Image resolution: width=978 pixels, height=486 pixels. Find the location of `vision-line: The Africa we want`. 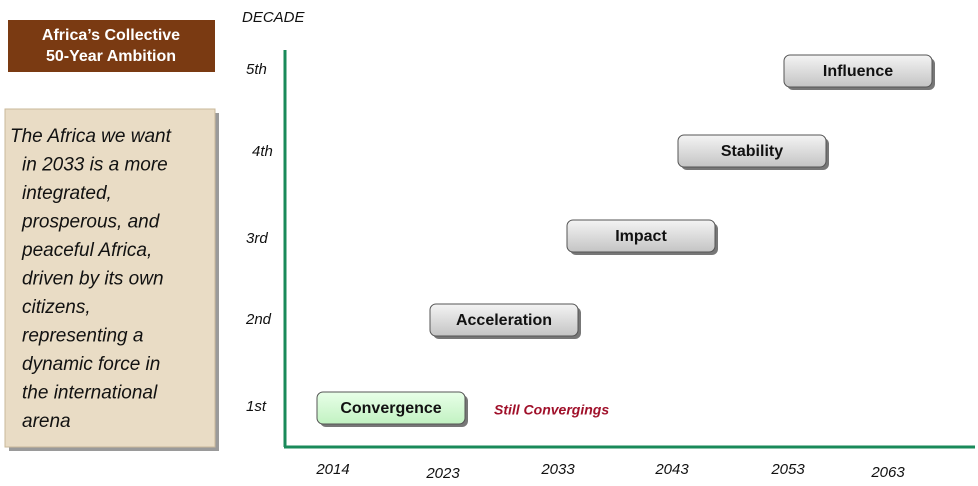

vision-line: The Africa we want is located at coordinates (91, 136).